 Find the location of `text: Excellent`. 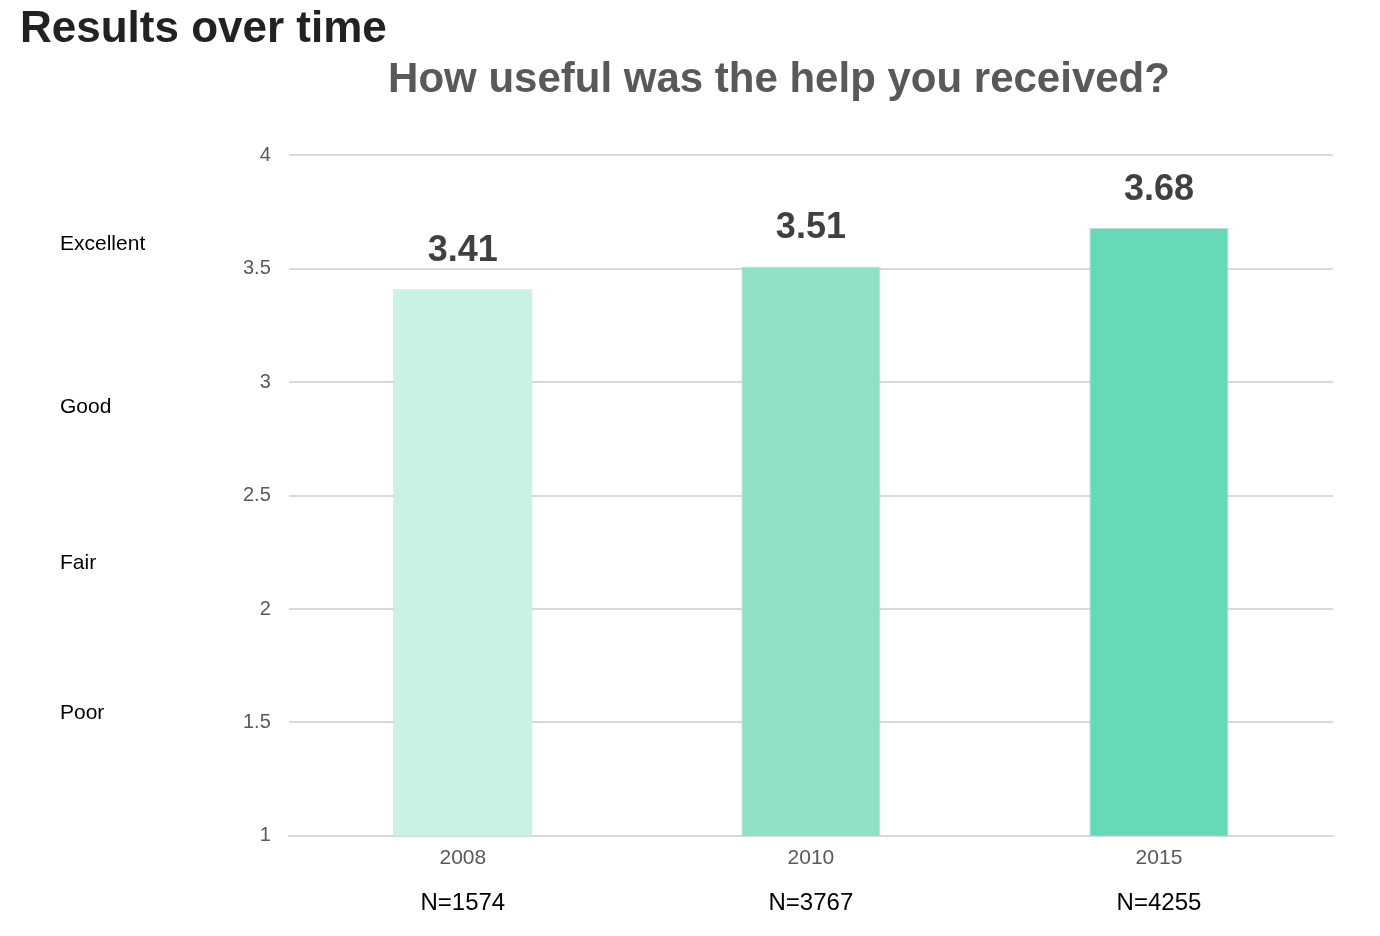

text: Excellent is located at coordinates (103, 242).